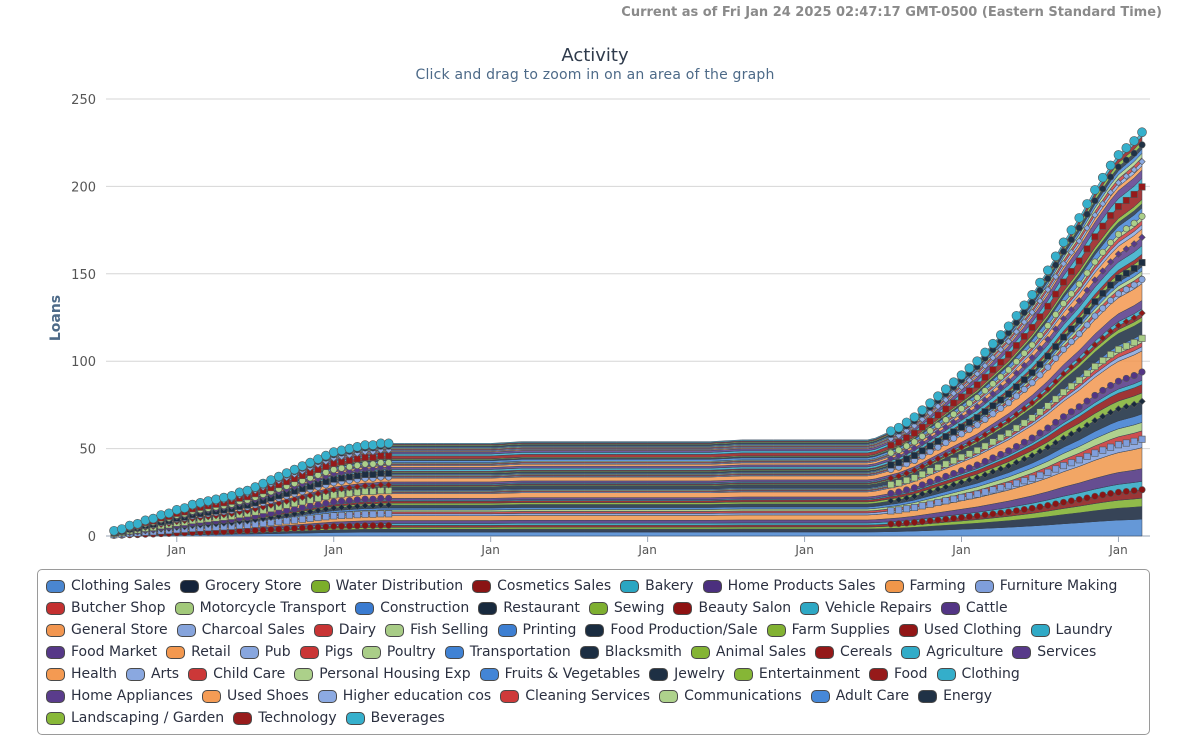  What do you see at coordinates (925, 586) in the screenshot?
I see `legend-item: Farming` at bounding box center [925, 586].